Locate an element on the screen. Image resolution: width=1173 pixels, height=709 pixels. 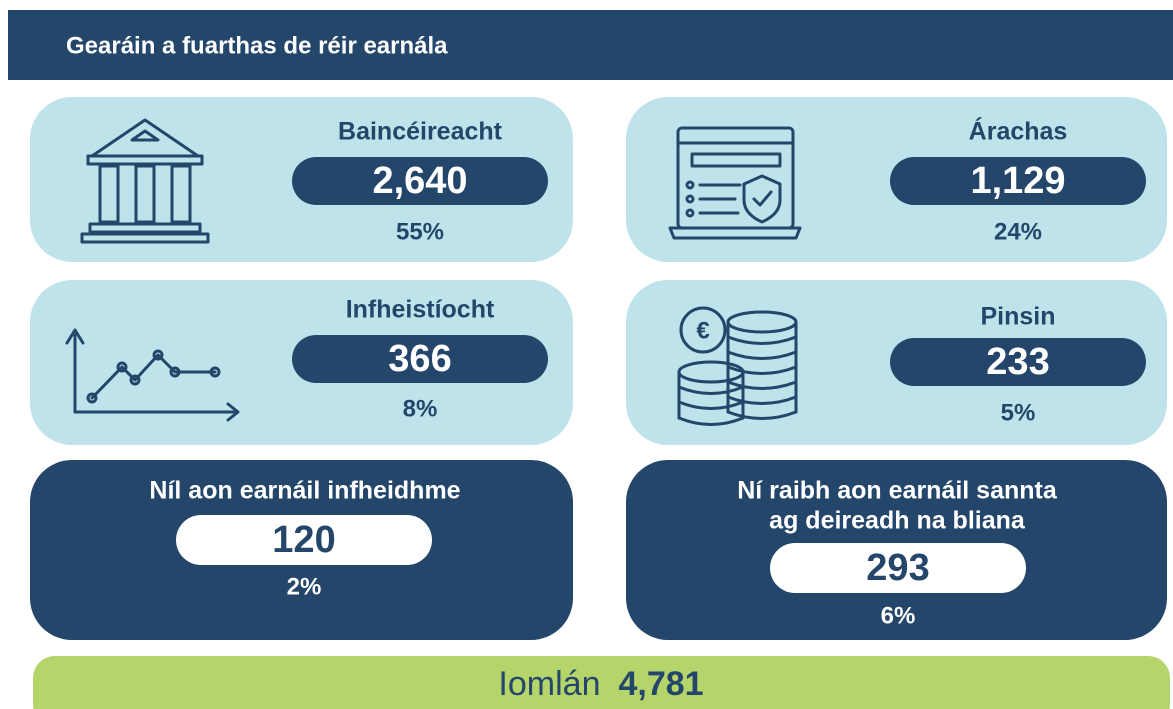
card-label: Pinsin is located at coordinates (1017, 317).